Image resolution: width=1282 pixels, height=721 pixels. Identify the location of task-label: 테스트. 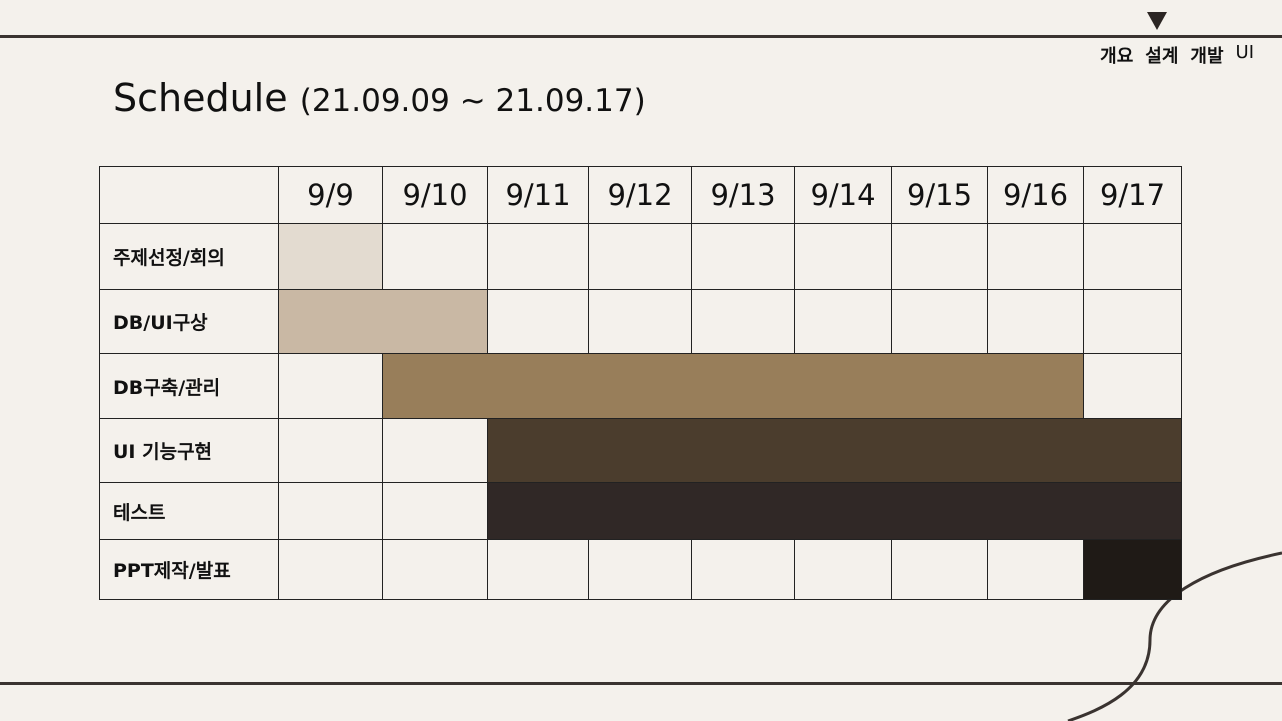
(189, 511).